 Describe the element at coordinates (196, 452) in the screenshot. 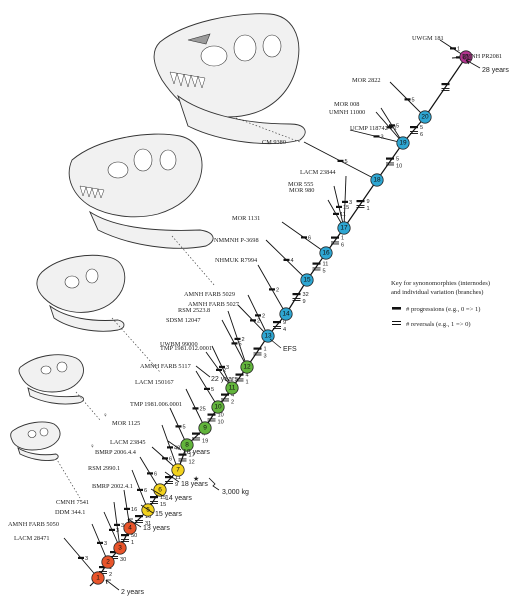

I see `age-18b-label: 18 years` at that location.